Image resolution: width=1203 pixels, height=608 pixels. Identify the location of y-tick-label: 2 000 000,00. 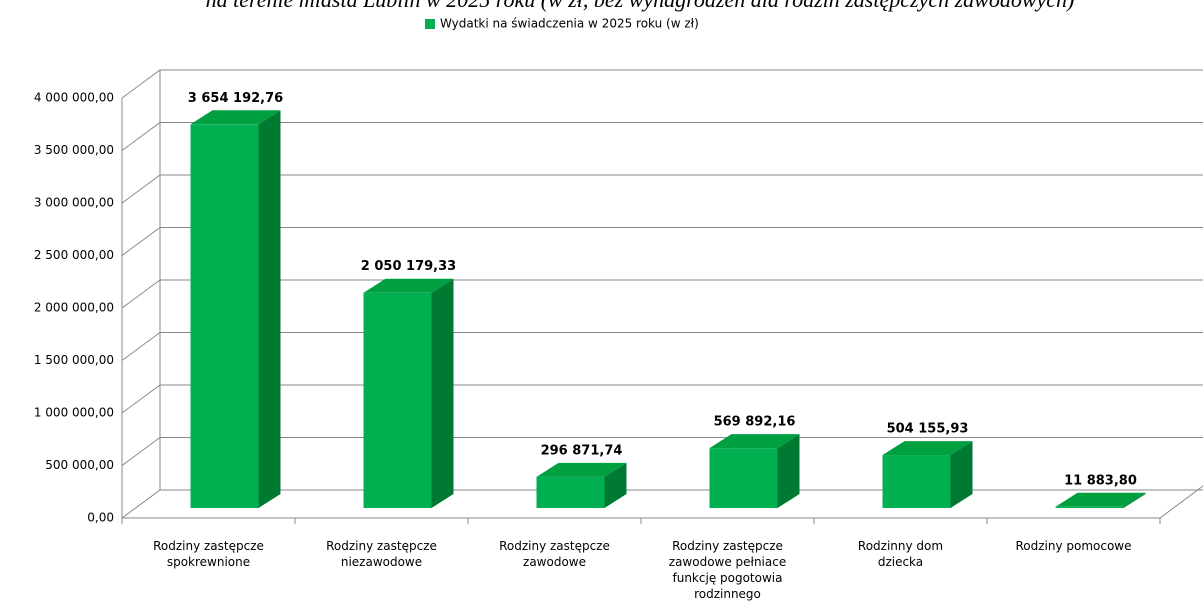
(74, 308).